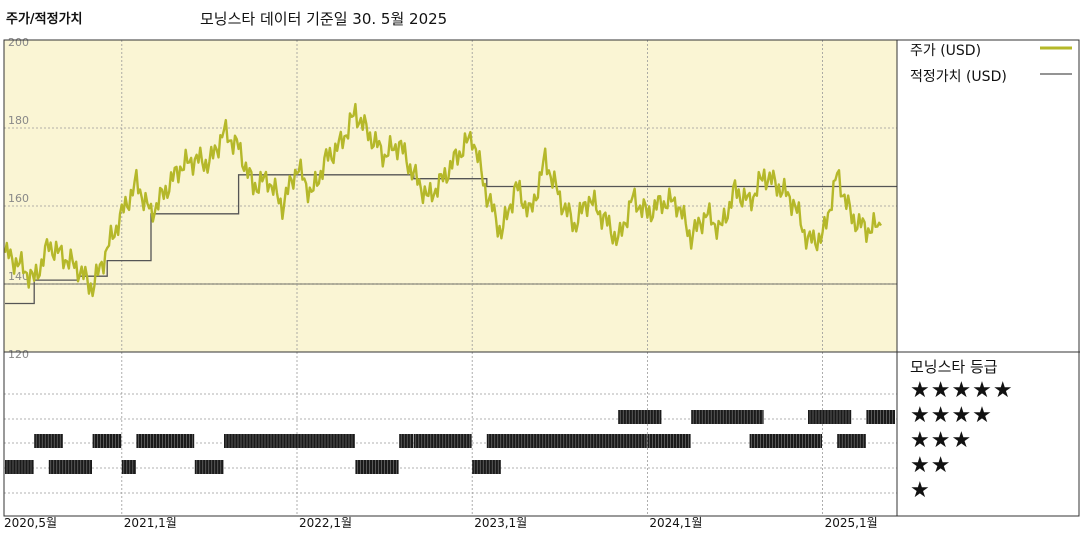  What do you see at coordinates (676, 523) in the screenshot?
I see `x-tick-label: 2024,1월` at bounding box center [676, 523].